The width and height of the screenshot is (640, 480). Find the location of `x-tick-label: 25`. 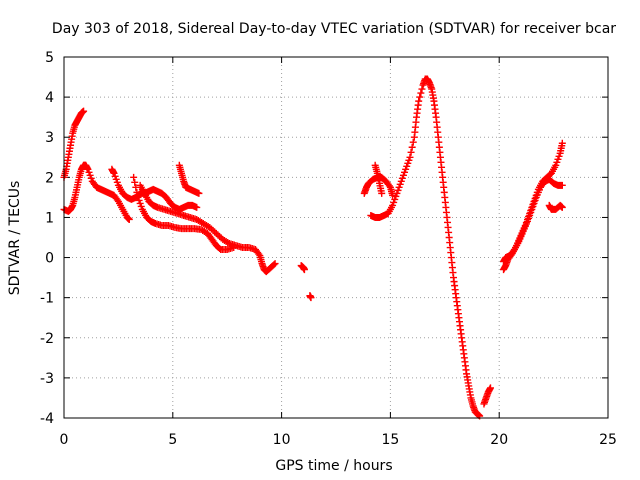

x-tick-label: 25 is located at coordinates (608, 440).